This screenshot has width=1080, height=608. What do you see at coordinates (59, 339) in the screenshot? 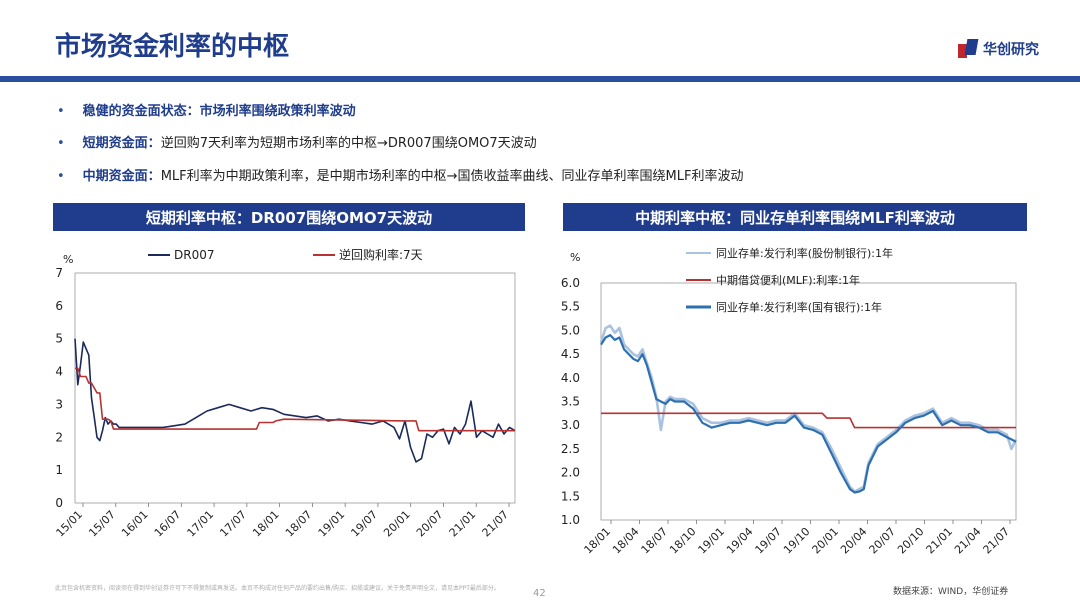
I see `y-tick-label: 5` at bounding box center [59, 339].